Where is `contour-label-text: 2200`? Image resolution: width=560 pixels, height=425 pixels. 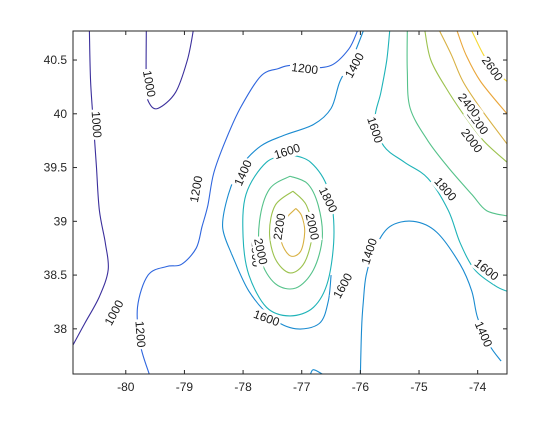 contour-label-text: 2200 is located at coordinates (279, 226).